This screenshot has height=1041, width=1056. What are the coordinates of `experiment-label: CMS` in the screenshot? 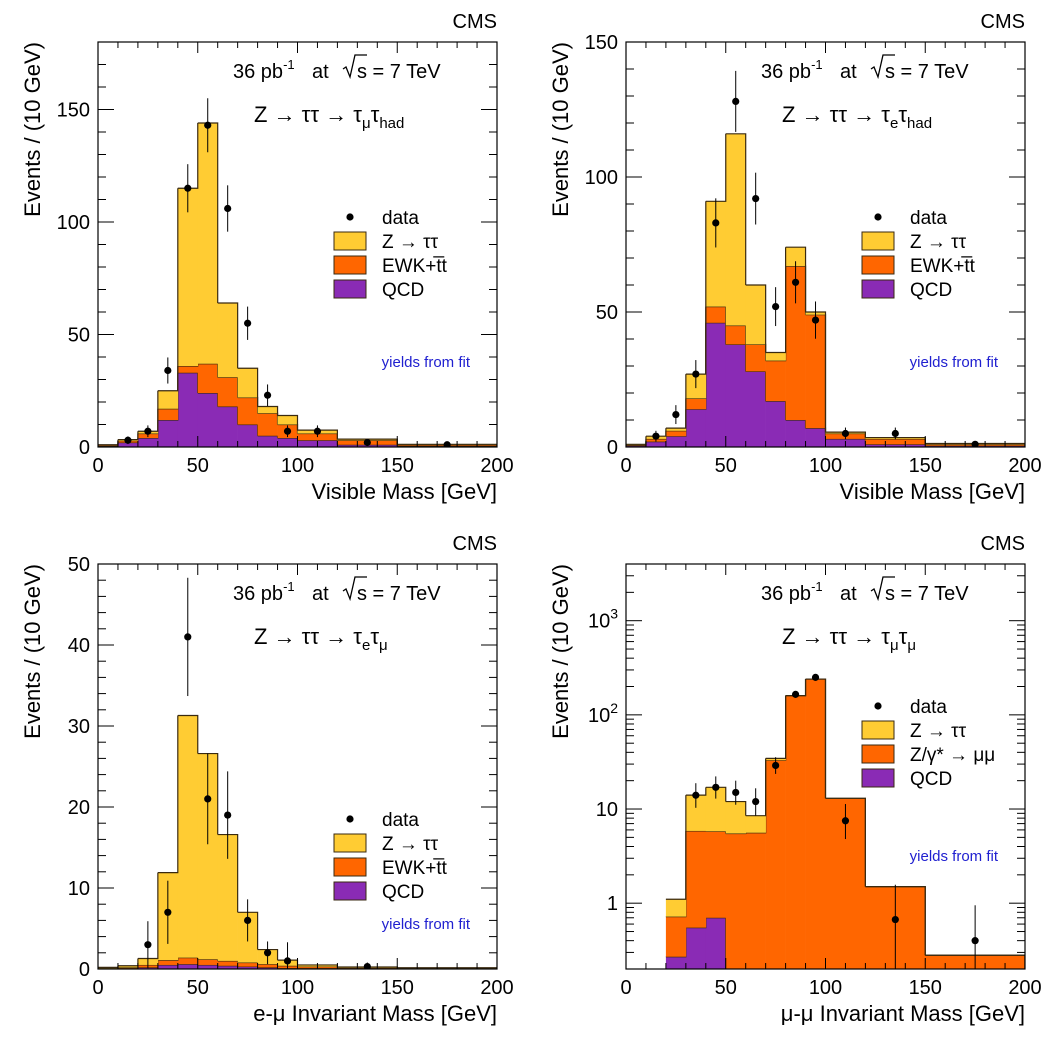 It's located at (475, 544).